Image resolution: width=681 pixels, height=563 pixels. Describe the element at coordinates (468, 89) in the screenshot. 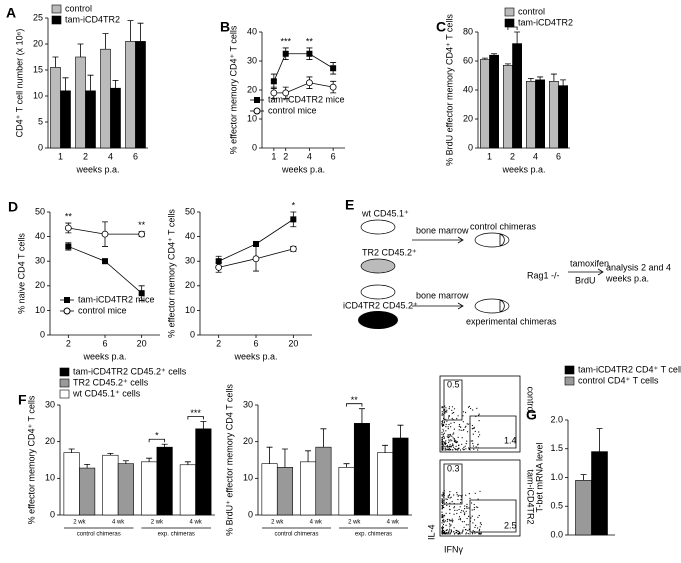

I see `y-tick-label: 40` at that location.